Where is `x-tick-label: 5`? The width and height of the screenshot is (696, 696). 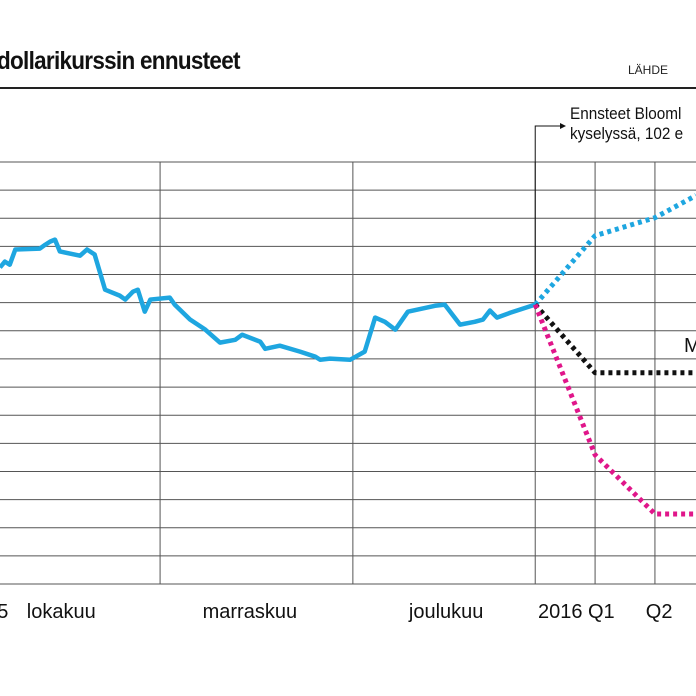
x-tick-label: 5 is located at coordinates (4, 612).